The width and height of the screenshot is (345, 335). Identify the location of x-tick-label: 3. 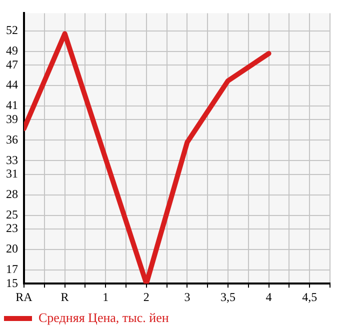
(187, 297).